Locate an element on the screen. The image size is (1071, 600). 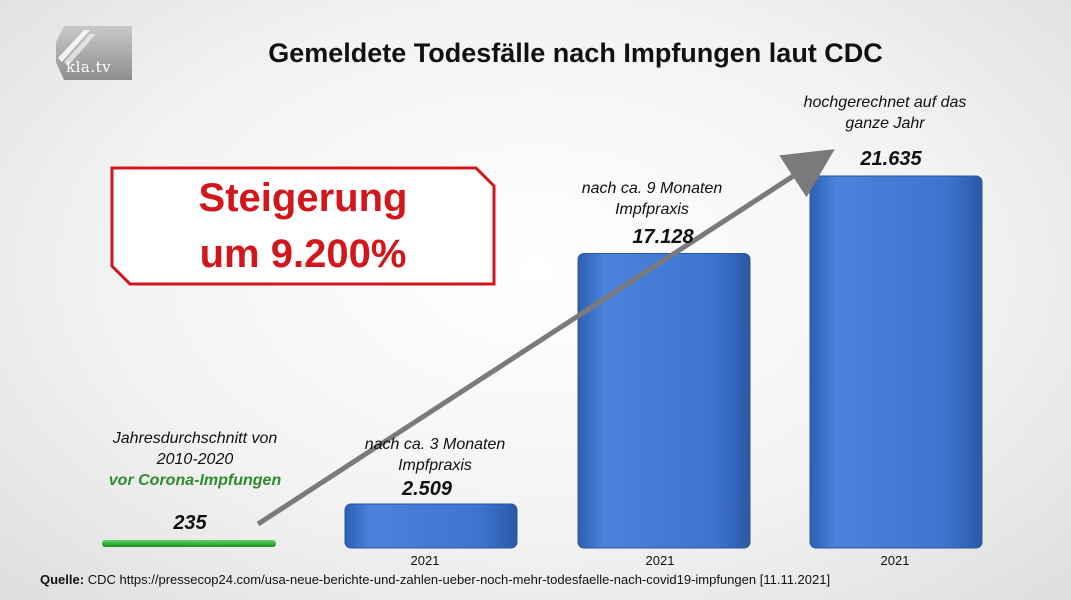
bar1-annotation-line2: Impfpraxis is located at coordinates (435, 465).